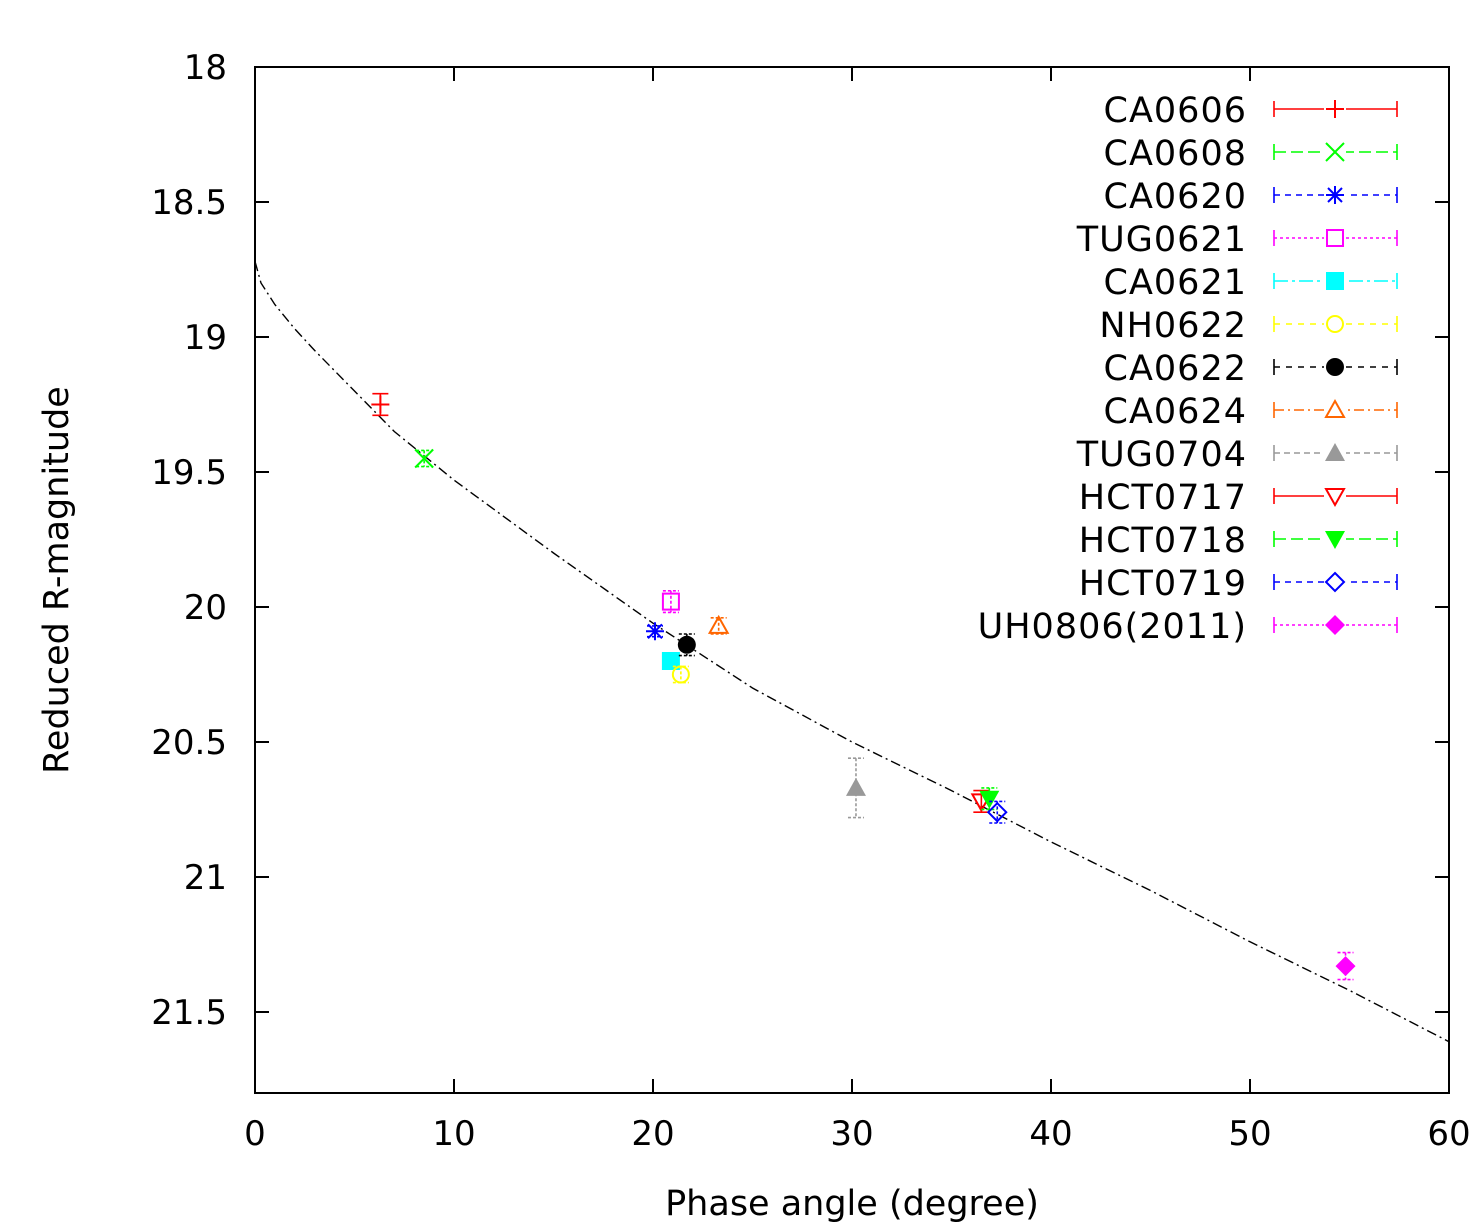  Describe the element at coordinates (1251, 412) in the screenshot. I see `legend-item: CA0624` at that location.